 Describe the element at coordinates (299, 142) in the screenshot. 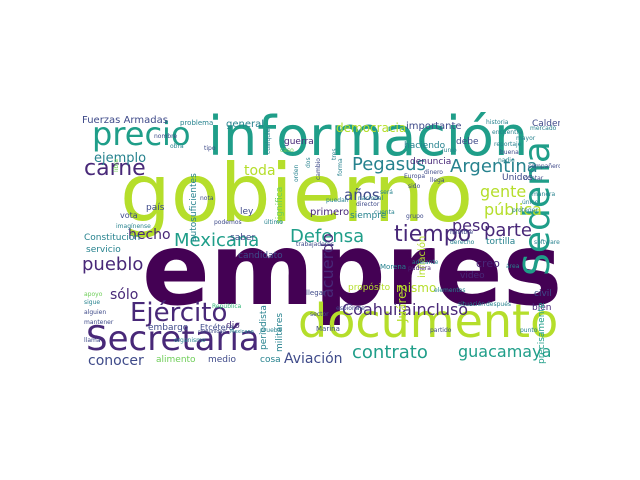

I see `word-guerra: guerra` at that location.